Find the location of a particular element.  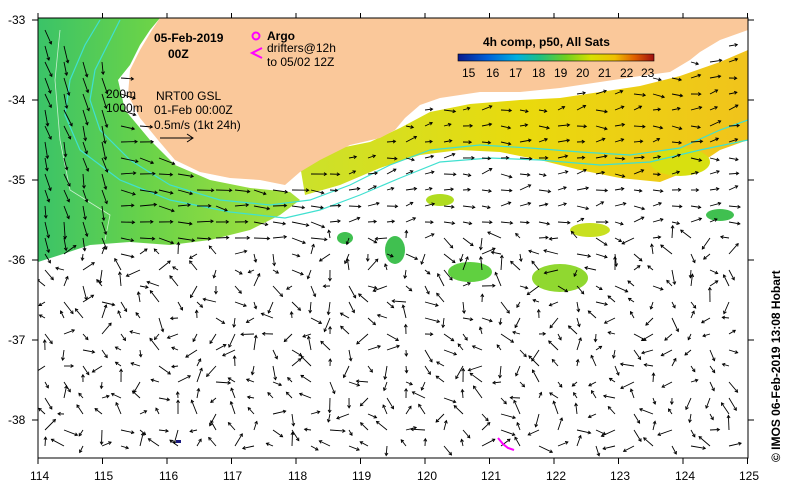

colorbar-ticks: 15 16 17 18 19 20 21 22 23 is located at coordinates (558, 73).